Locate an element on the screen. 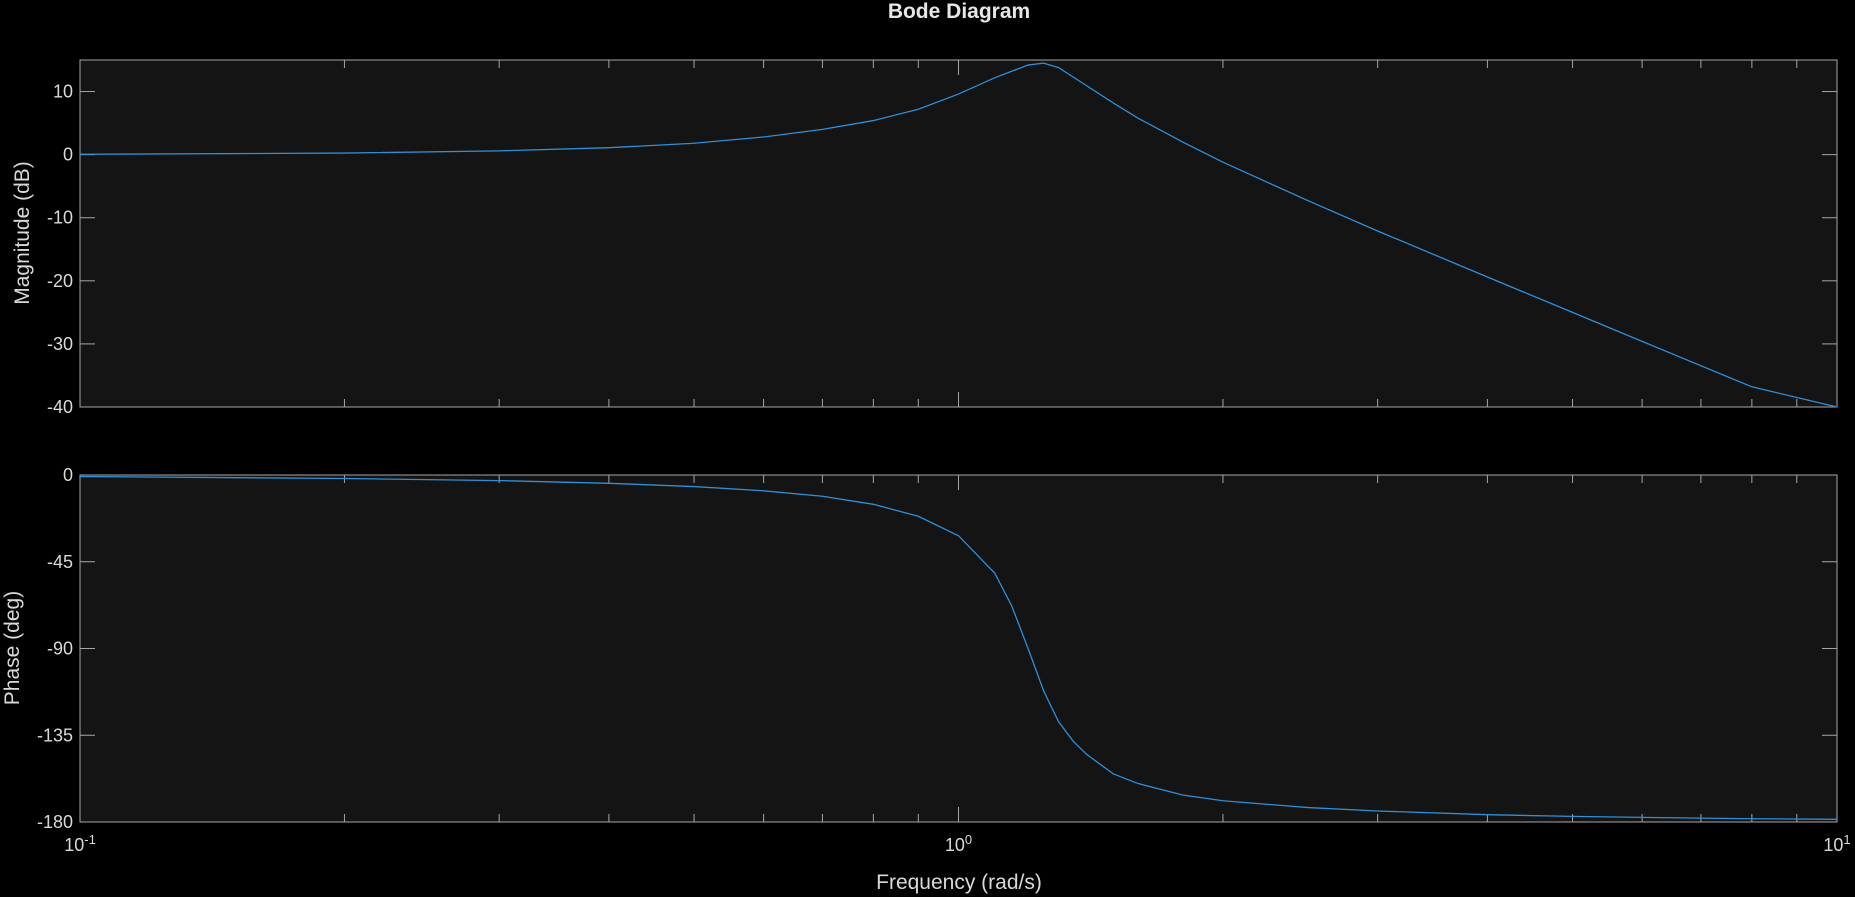  y-tick-label: -40 is located at coordinates (60, 407).